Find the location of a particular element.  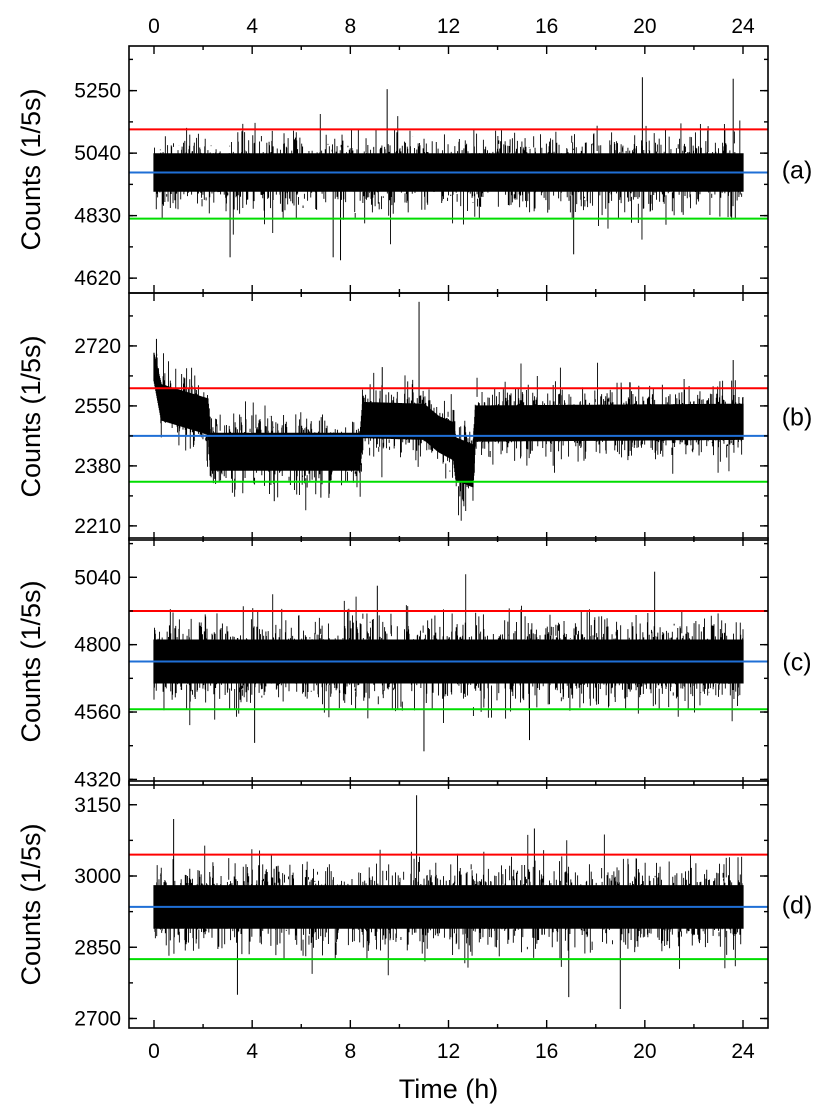

x-tick-label: 20 is located at coordinates (644, 1051).